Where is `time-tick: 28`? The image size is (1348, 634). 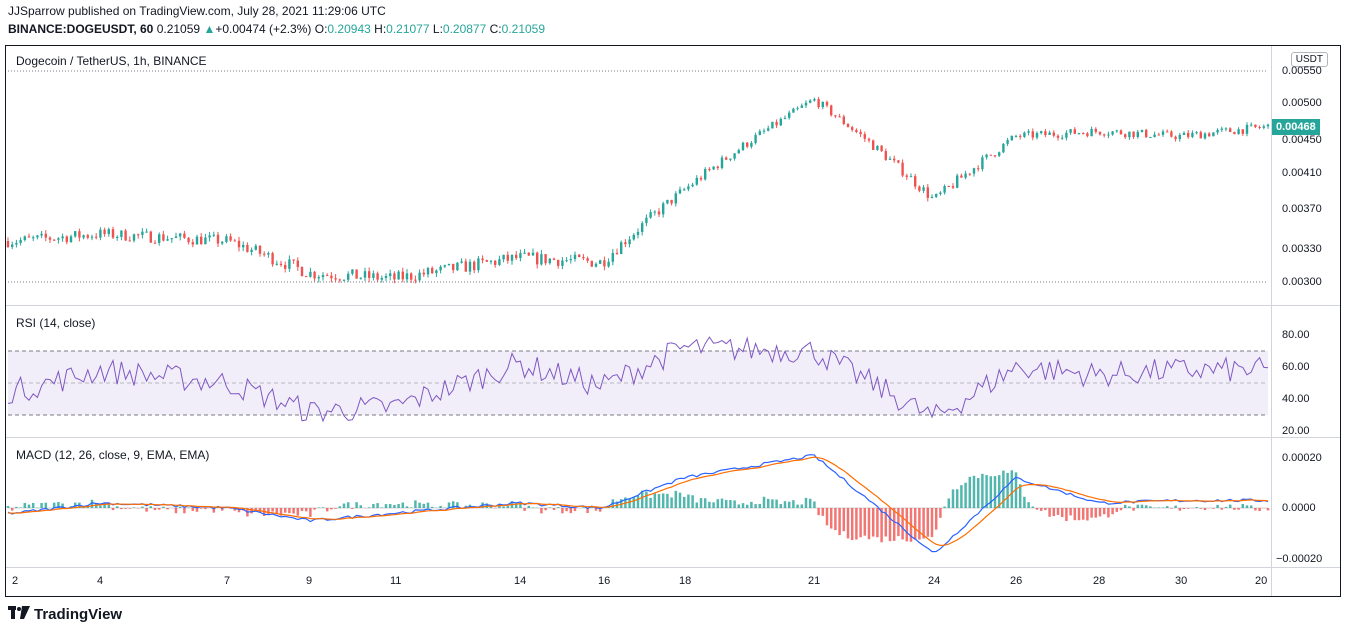
time-tick: 28 is located at coordinates (1099, 581).